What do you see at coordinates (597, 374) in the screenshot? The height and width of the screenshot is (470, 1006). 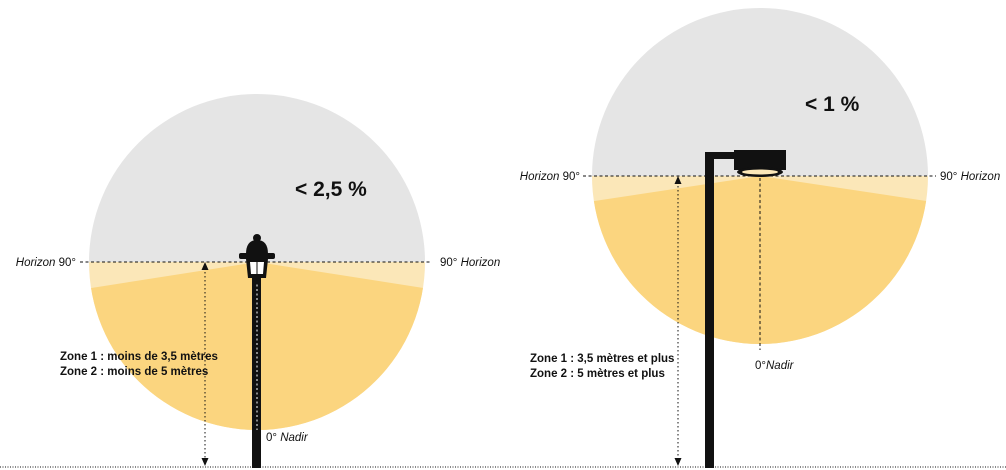 I see `right-zone2-label: Zone 2 : 5 mètres et plus` at bounding box center [597, 374].